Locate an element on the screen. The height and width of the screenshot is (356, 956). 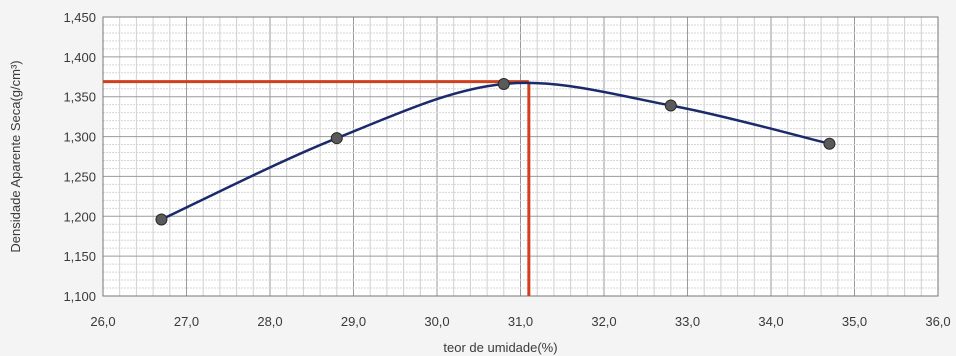
y-tick-label: 1,150 is located at coordinates (79, 256).